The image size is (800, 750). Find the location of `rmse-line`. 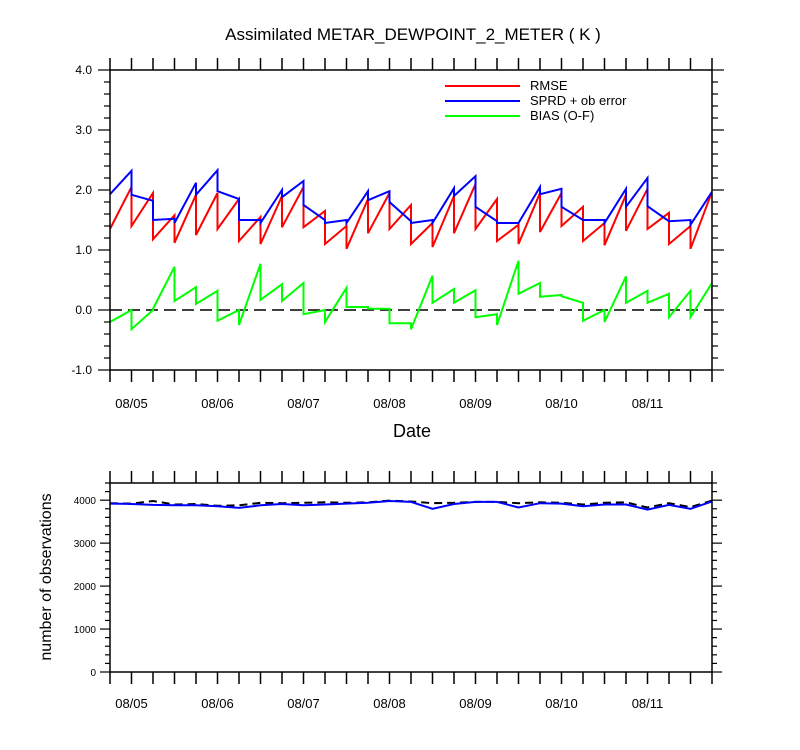

rmse-line is located at coordinates (411, 216).